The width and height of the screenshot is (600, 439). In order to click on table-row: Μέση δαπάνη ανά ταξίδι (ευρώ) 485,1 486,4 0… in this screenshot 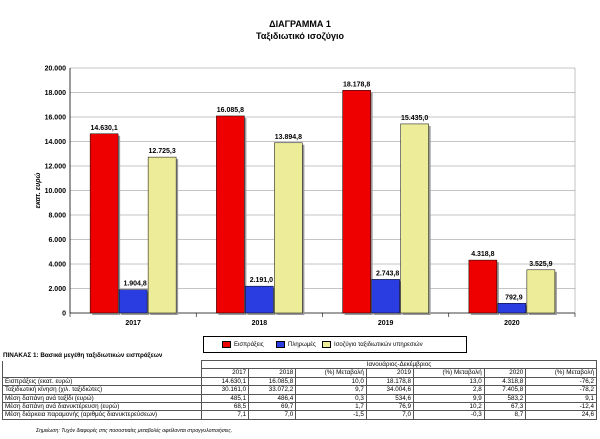, I will do `click(299, 398)`.